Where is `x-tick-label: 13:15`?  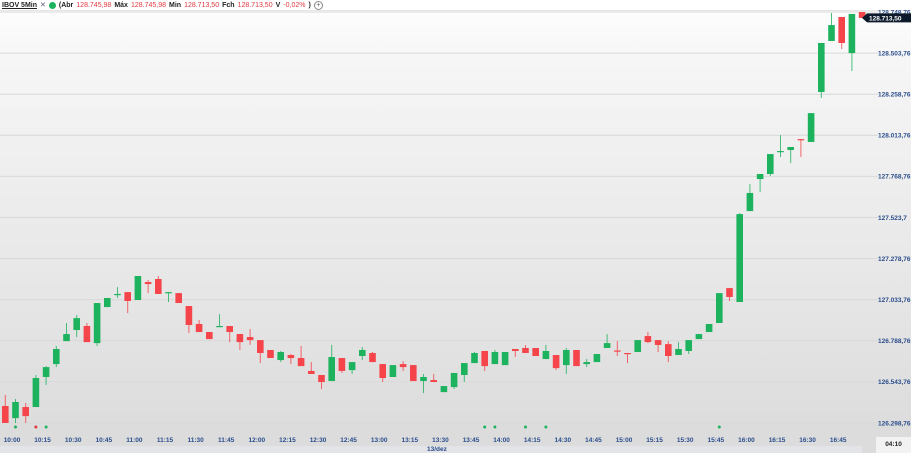 x-tick-label: 13:15 is located at coordinates (409, 440).